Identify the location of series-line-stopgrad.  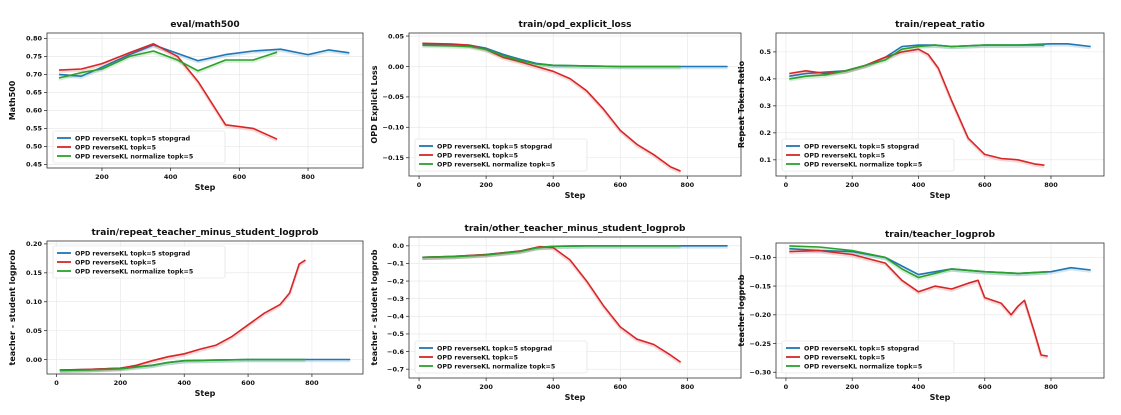
(204, 60).